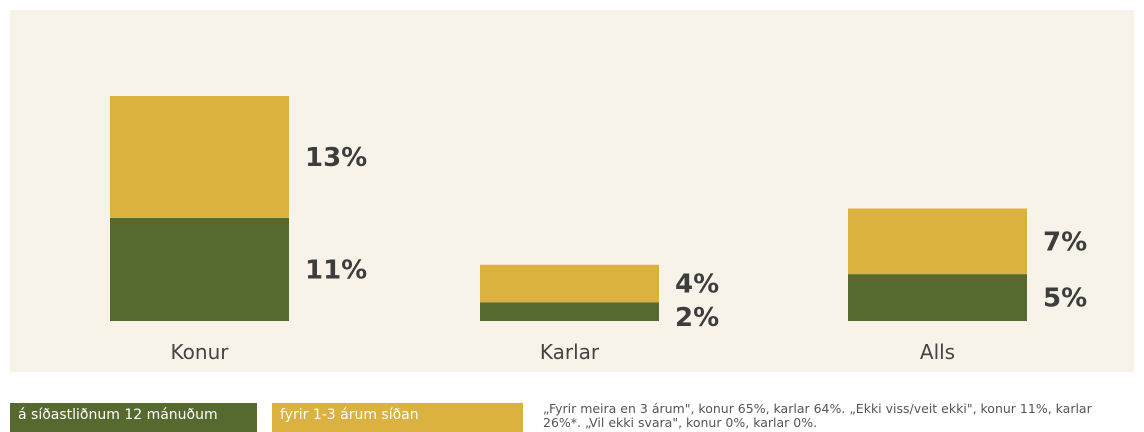  What do you see at coordinates (697, 318) in the screenshot?
I see `value-label: 2%` at bounding box center [697, 318].